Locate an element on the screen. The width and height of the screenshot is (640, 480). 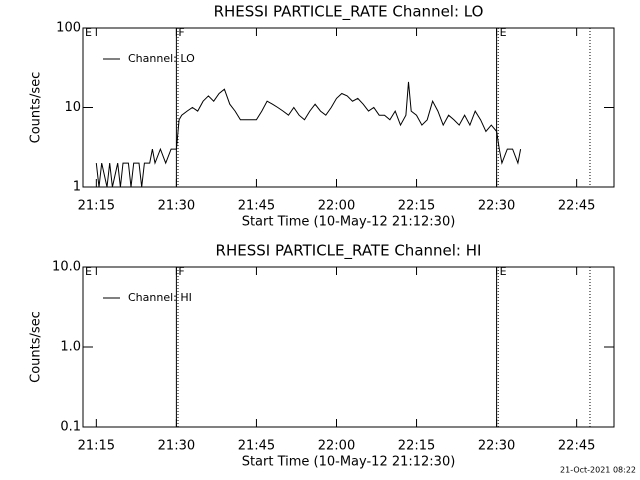
chart-title: RHESSI PARTICLE_RATE Channel: LO is located at coordinates (349, 12).